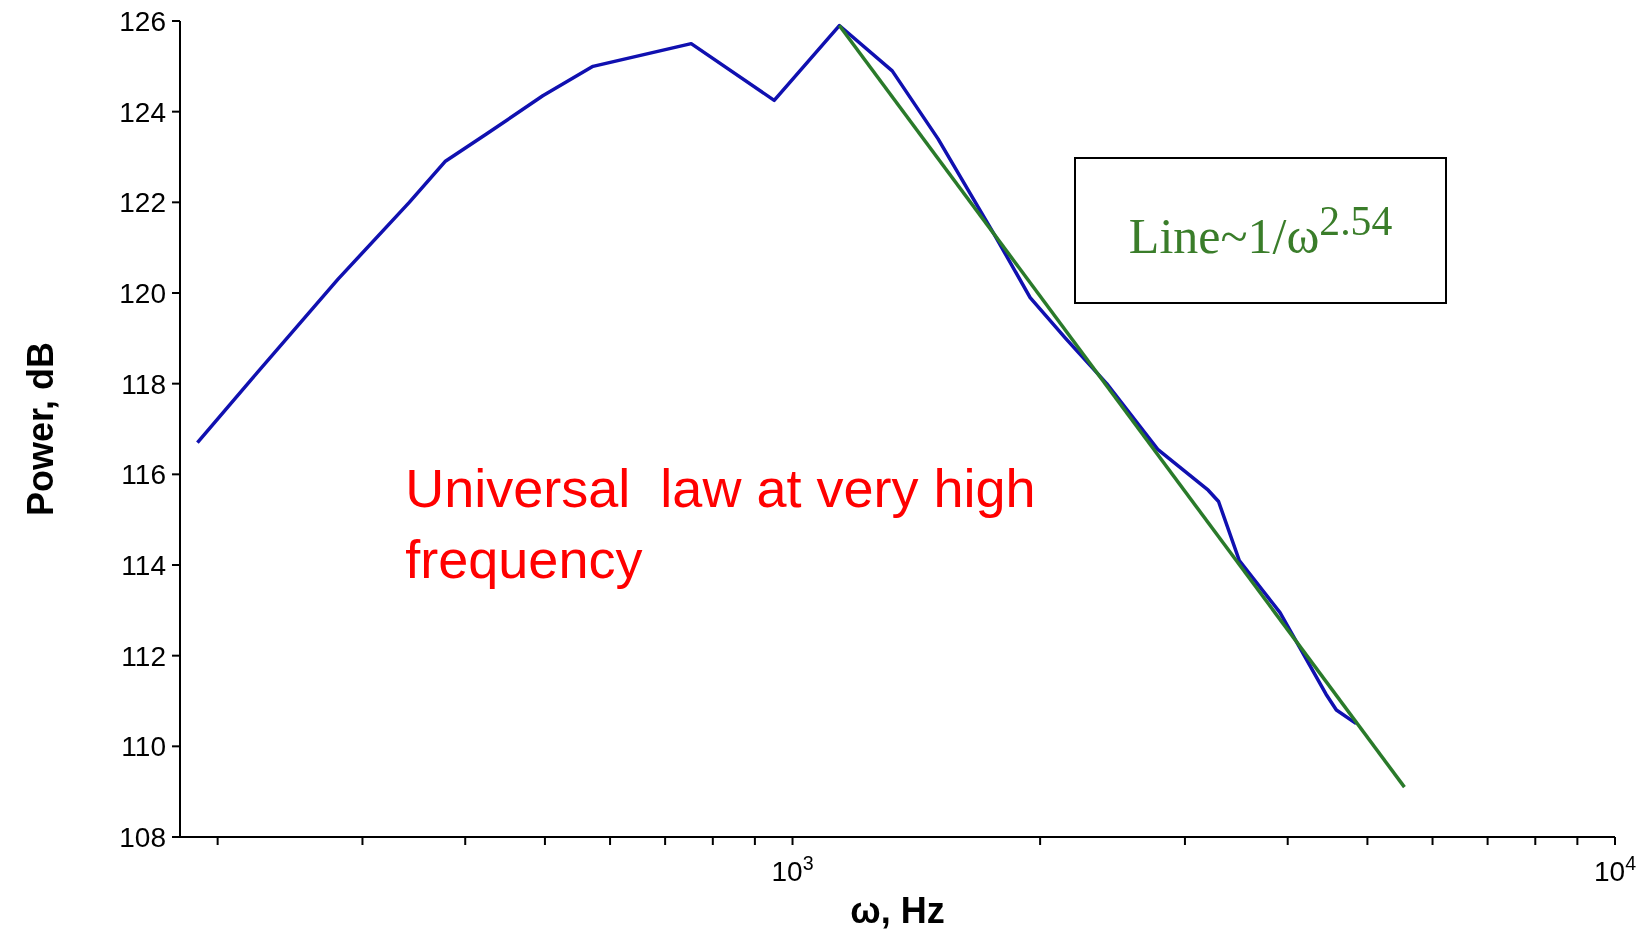 The width and height of the screenshot is (1650, 947). What do you see at coordinates (792, 869) in the screenshot?
I see `x-tick-label: 10$^{3}$` at bounding box center [792, 869].